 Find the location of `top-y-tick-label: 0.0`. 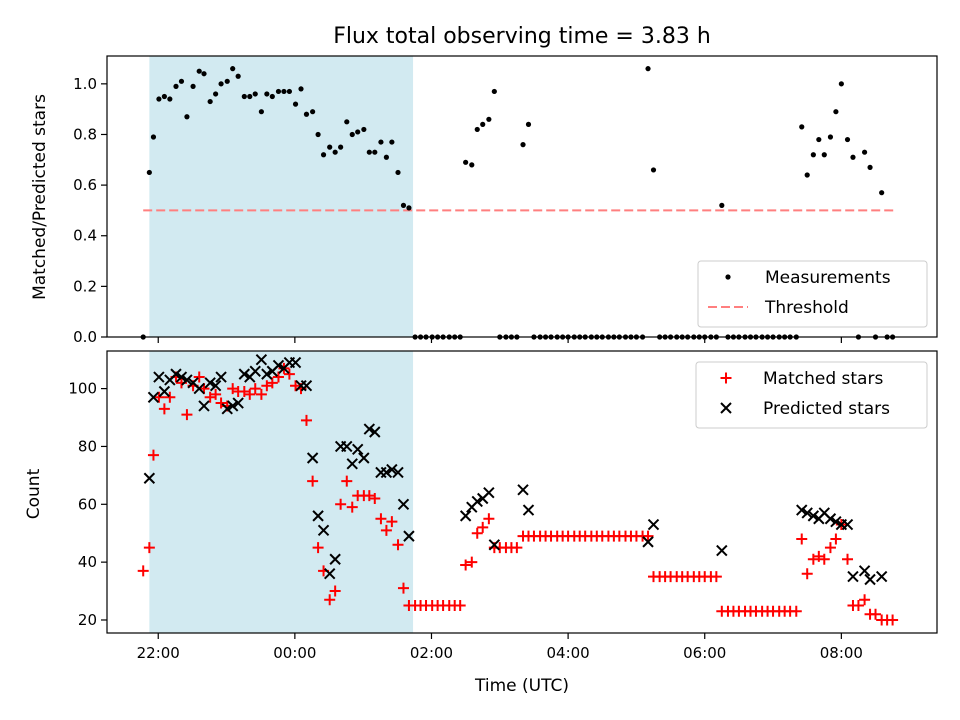

top-y-tick-label: 0.0 is located at coordinates (85, 337).